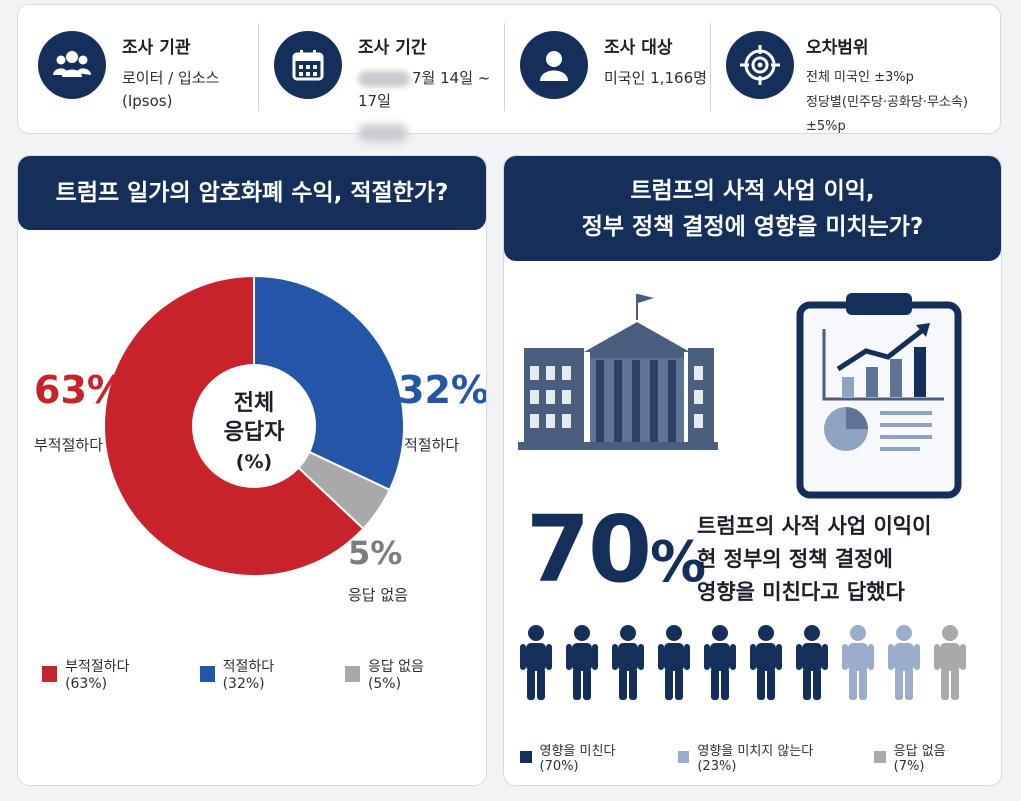 The width and height of the screenshot is (1021, 801). What do you see at coordinates (752, 227) in the screenshot?
I see `panel-title-line: 정부 정책 결정에 영향을 미치는가?` at bounding box center [752, 227].